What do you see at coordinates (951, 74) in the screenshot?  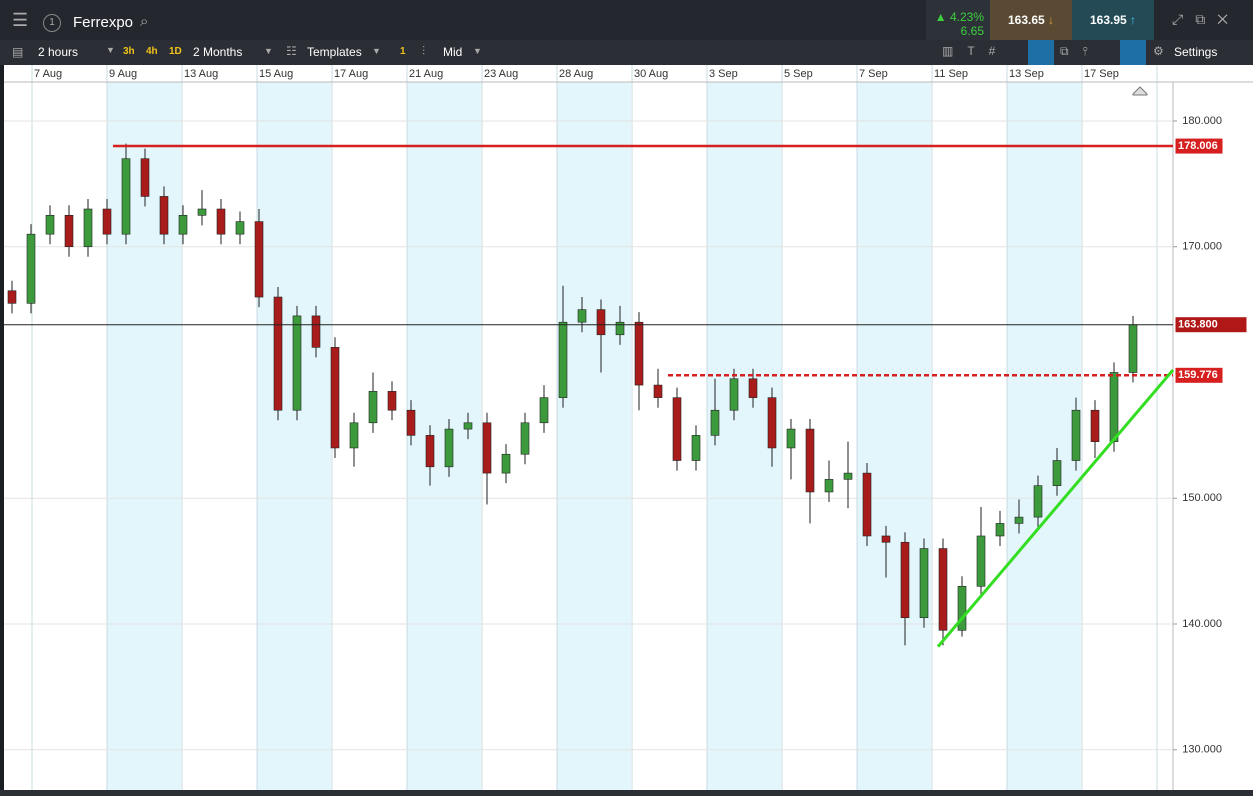 I see `x-tick-label: 11 Sep` at bounding box center [951, 74].